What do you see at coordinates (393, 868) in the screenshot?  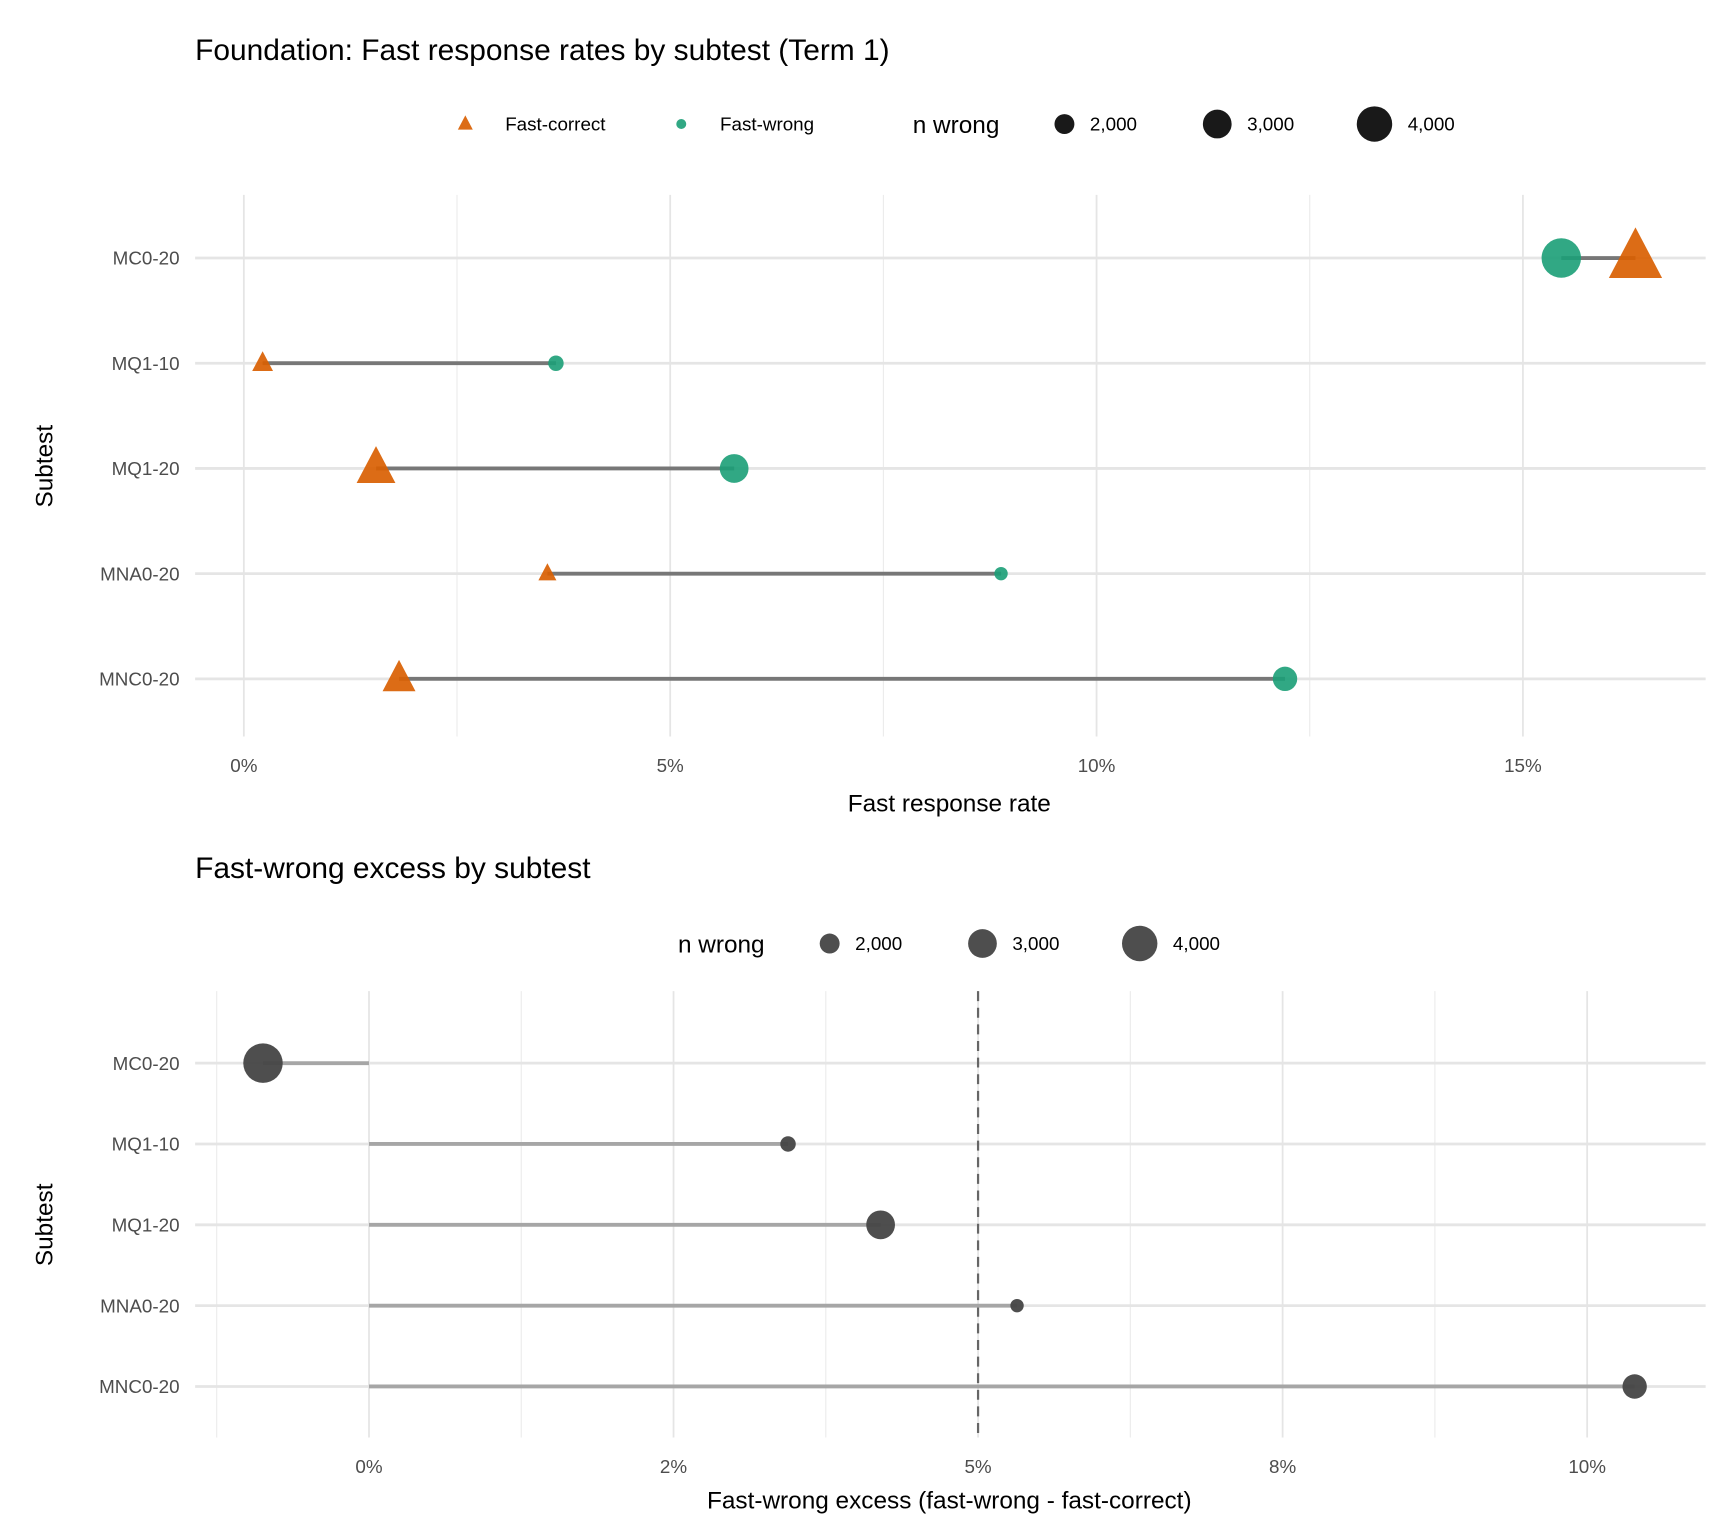 I see `chart-title: Fast-wrong excess by subtest` at bounding box center [393, 868].